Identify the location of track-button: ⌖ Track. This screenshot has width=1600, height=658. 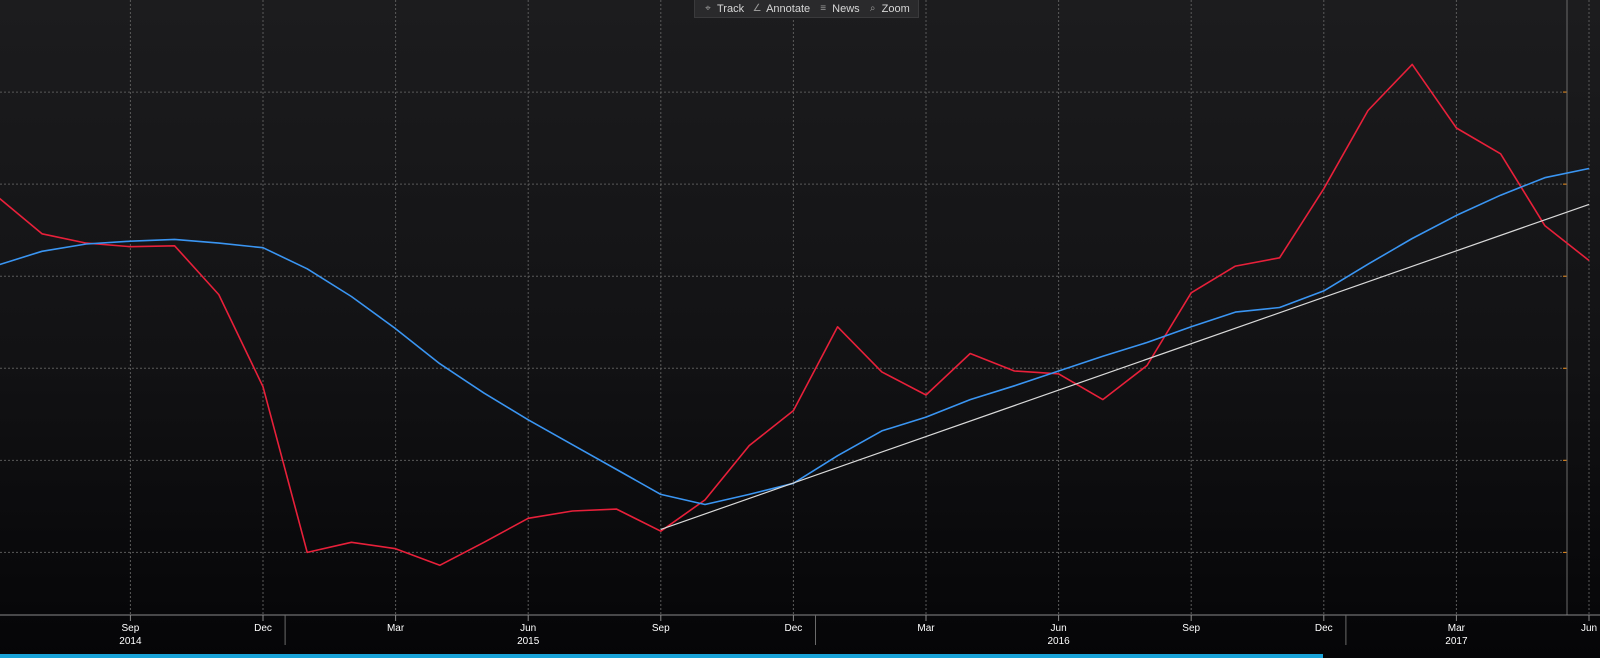
(723, 8).